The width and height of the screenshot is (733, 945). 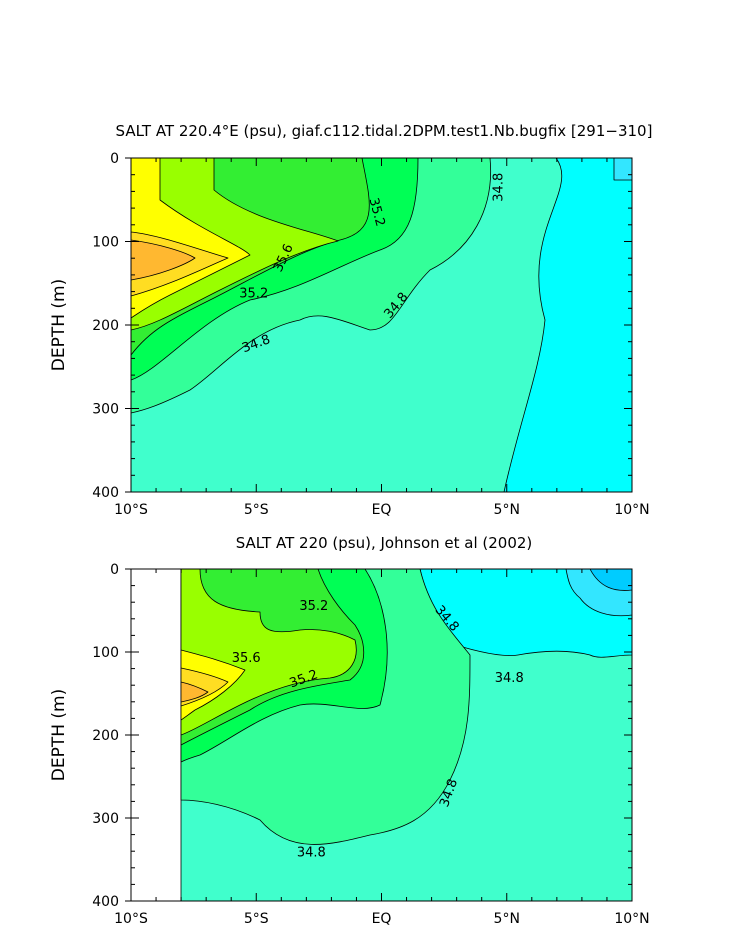 I want to click on panel-1-ylabel: DEPTH (m), so click(x=59, y=325).